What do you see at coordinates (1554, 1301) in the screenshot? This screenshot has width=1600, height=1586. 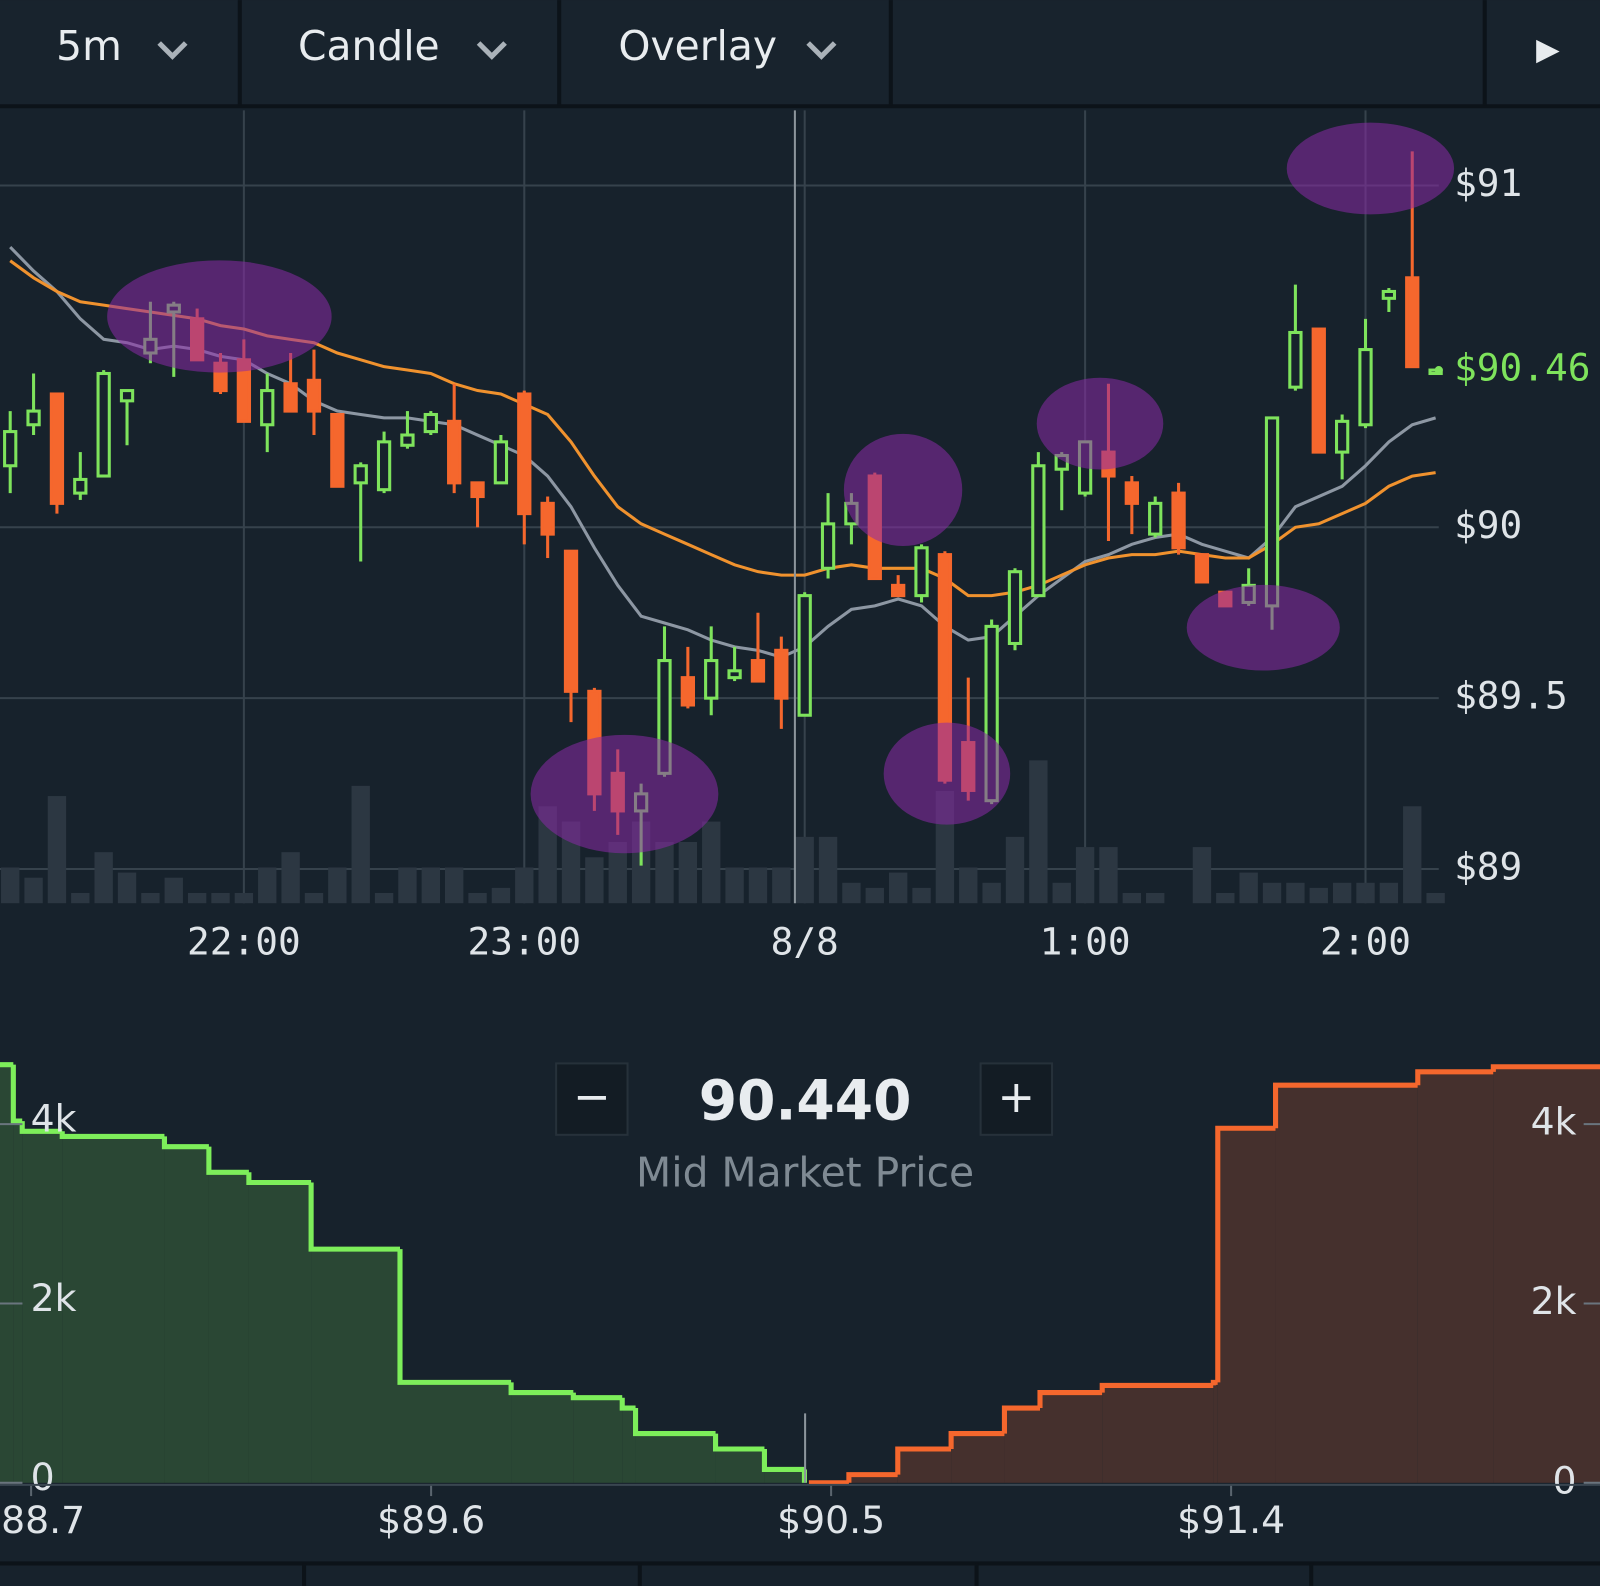 I see `y-tick-label: 2k` at bounding box center [1554, 1301].